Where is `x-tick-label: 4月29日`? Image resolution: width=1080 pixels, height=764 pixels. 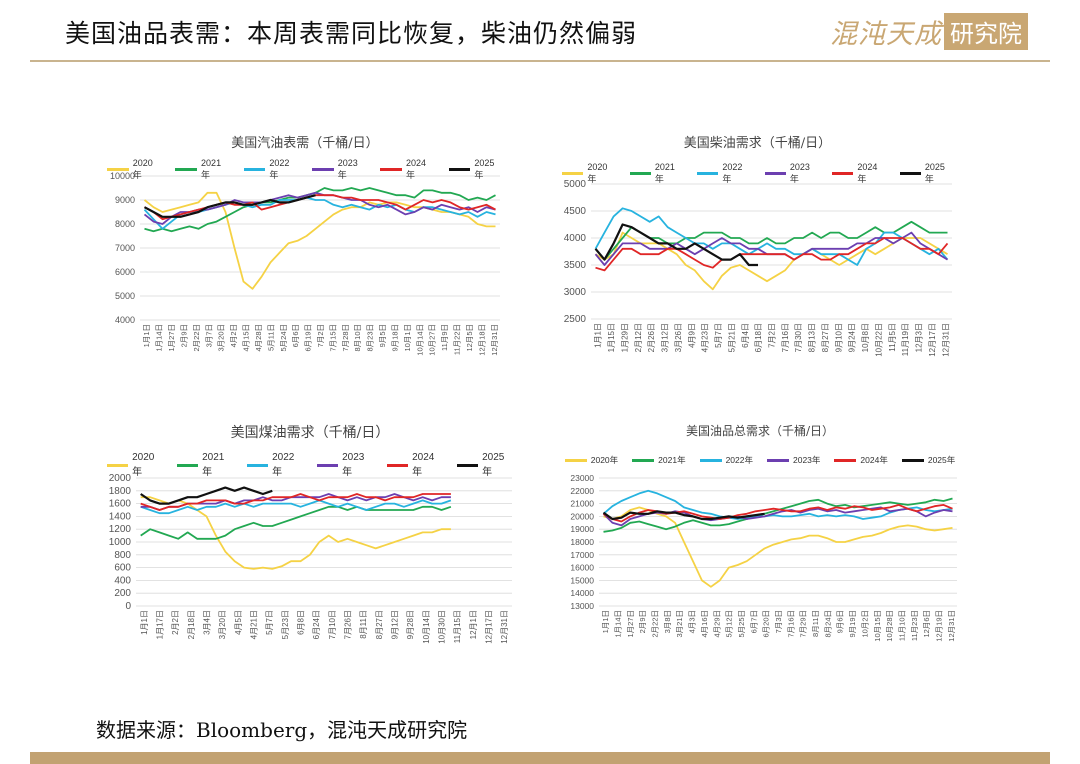 x-tick-label: 4月29日 is located at coordinates (716, 624).